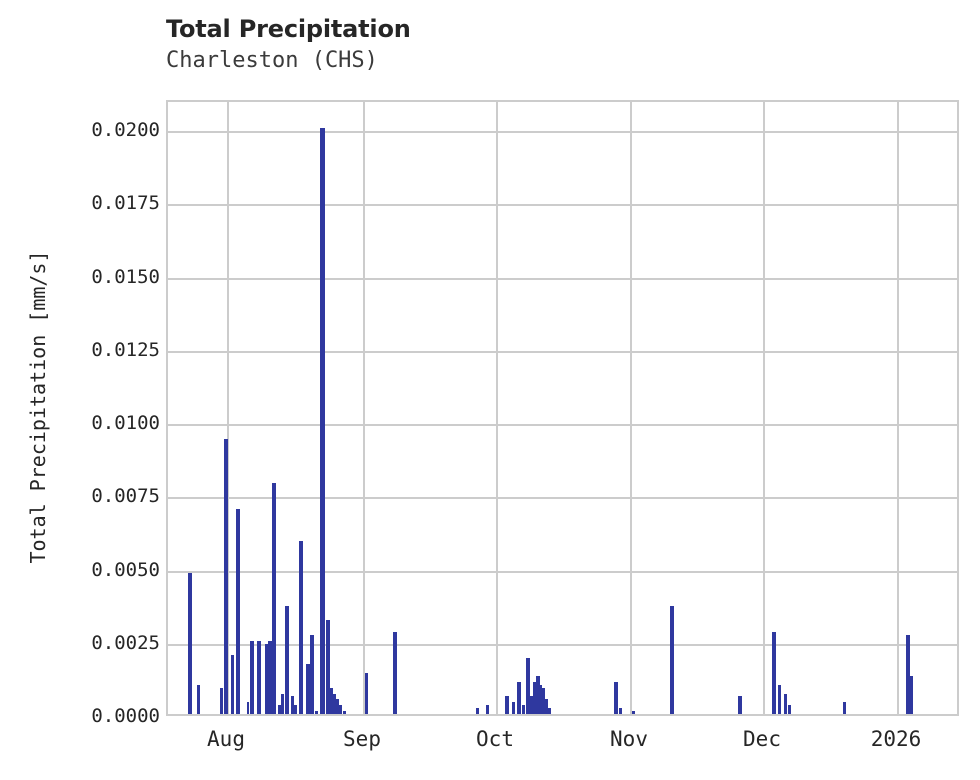  I want to click on chart-subtitle: Charleston (CHS), so click(272, 60).